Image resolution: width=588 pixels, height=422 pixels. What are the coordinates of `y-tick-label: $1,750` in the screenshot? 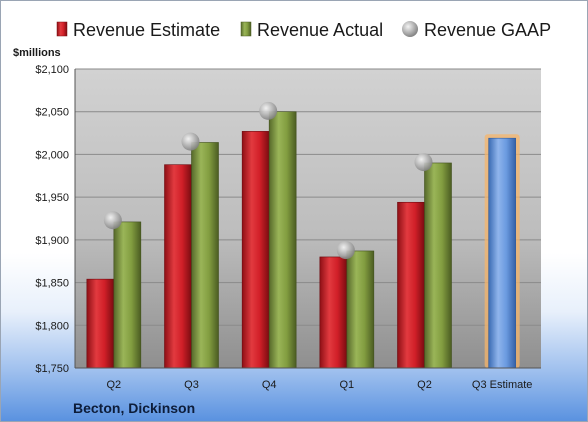 It's located at (52, 369).